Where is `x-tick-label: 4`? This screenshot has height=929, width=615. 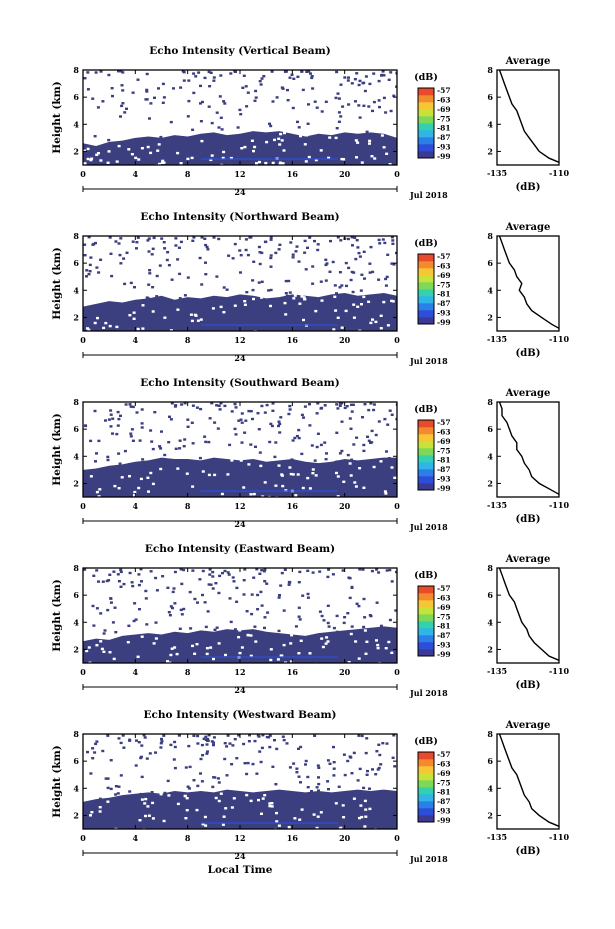
x-tick-label: 4 is located at coordinates (136, 340).